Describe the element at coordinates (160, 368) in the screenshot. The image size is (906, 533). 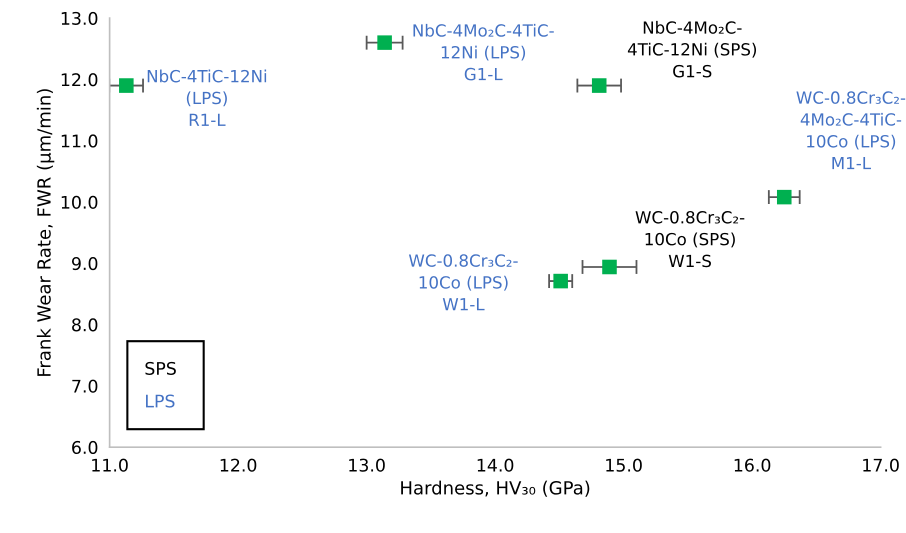
I see `annotation: SPS` at that location.